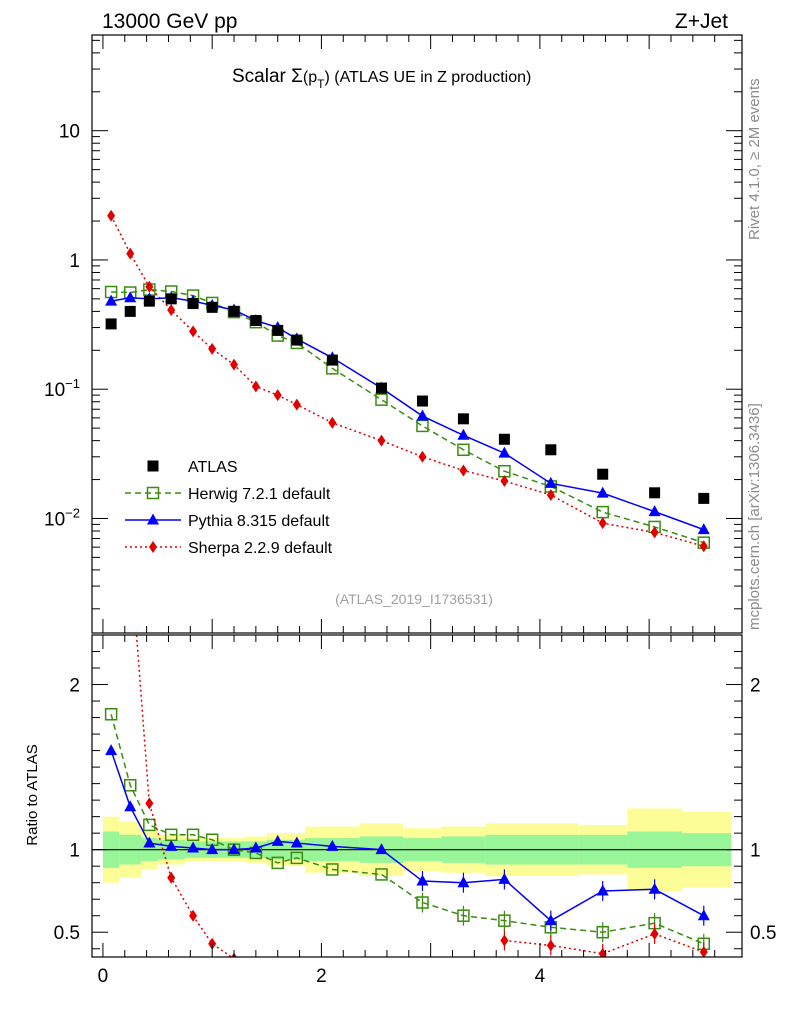  Describe the element at coordinates (103, 976) in the screenshot. I see `lower-x-tick-label: 0` at that location.